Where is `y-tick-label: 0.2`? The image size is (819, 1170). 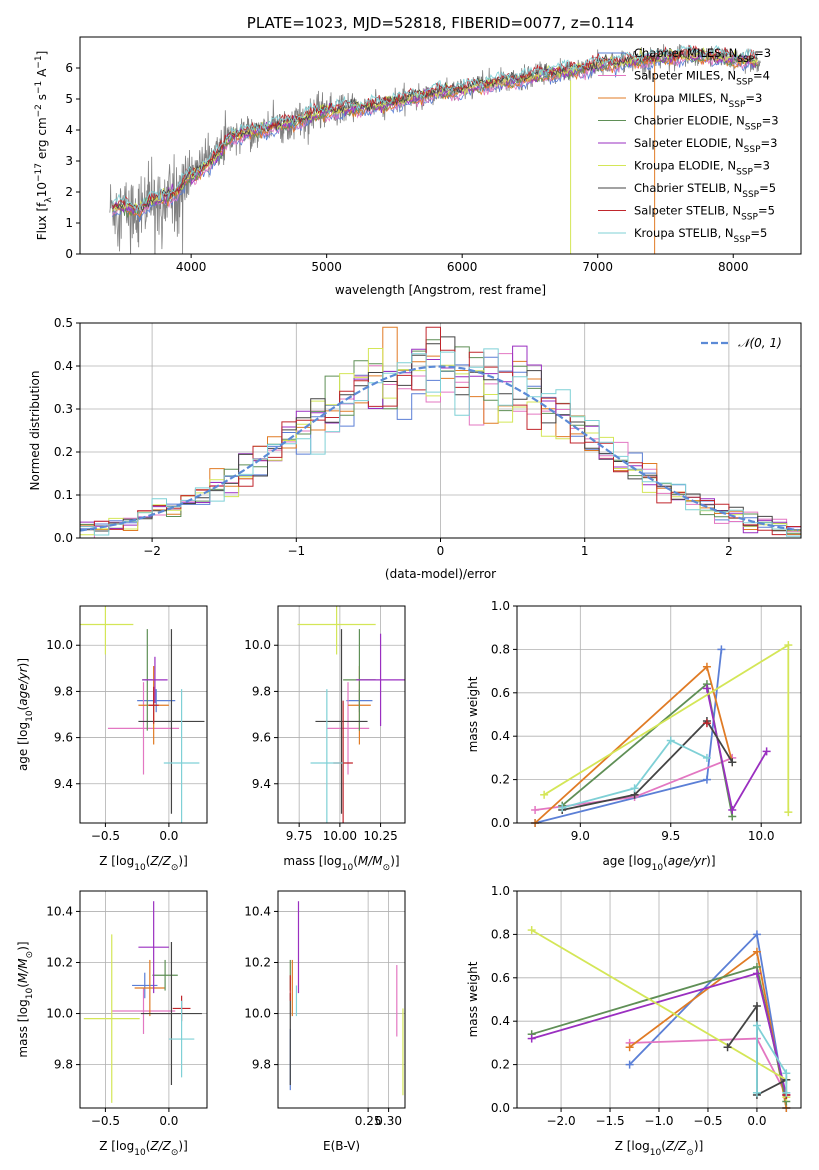 y-tick-label: 0.2 is located at coordinates (500, 1065).